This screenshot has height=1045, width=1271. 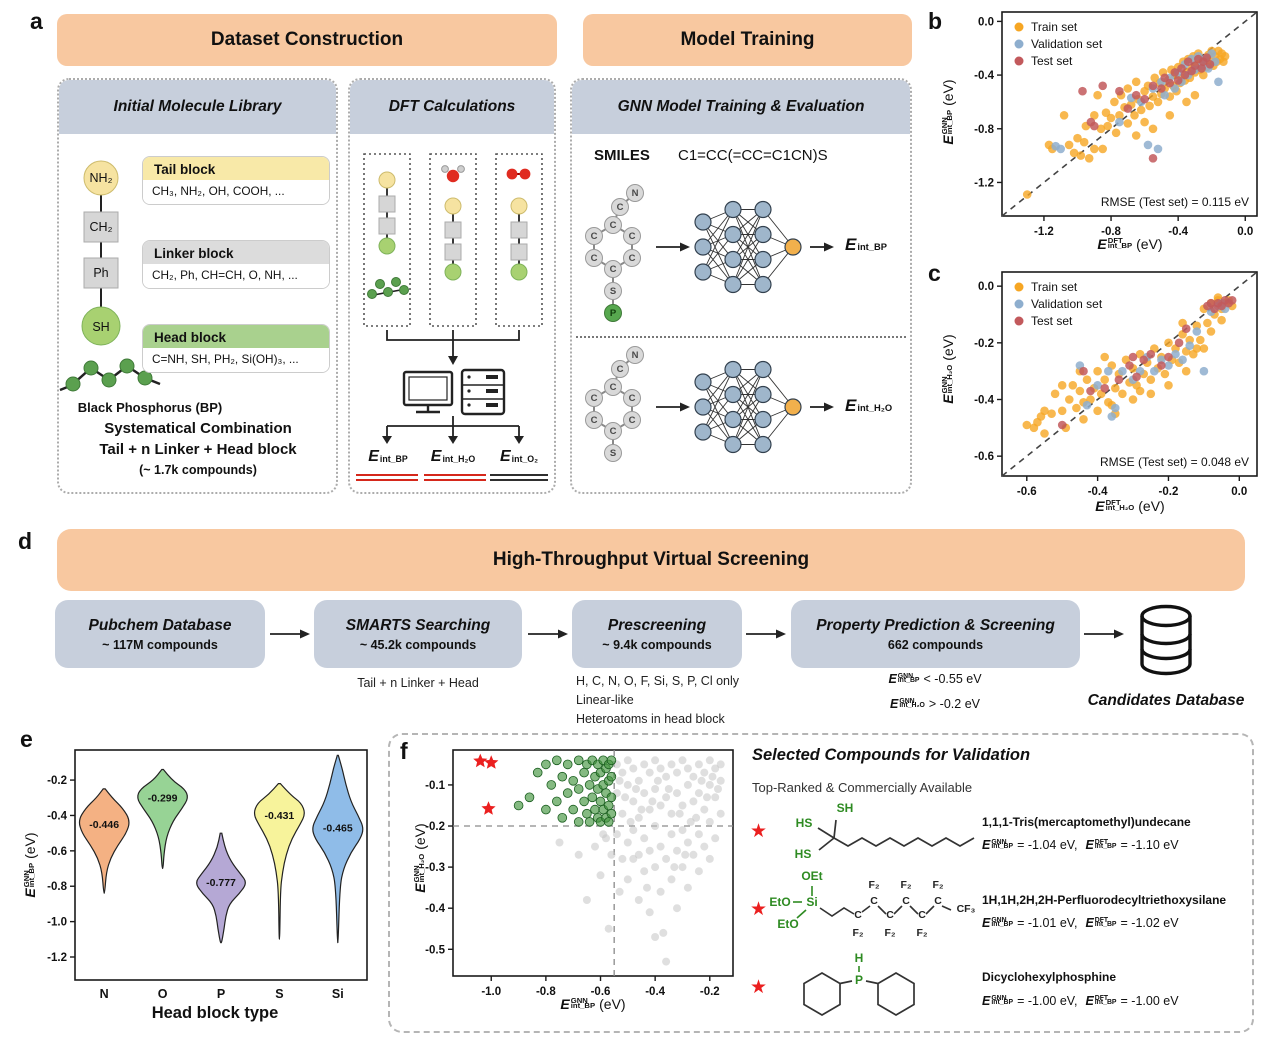 What do you see at coordinates (747, 39) in the screenshot?
I see `model-training-title: Model Training` at bounding box center [747, 39].